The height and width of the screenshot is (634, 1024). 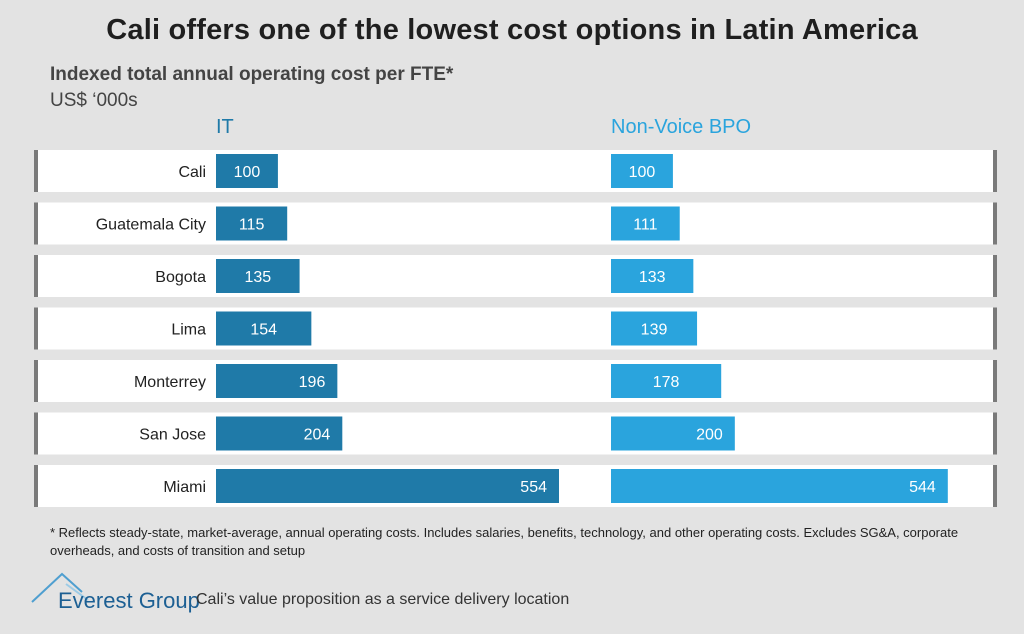 I want to click on row-band-lima, so click(x=515, y=328).